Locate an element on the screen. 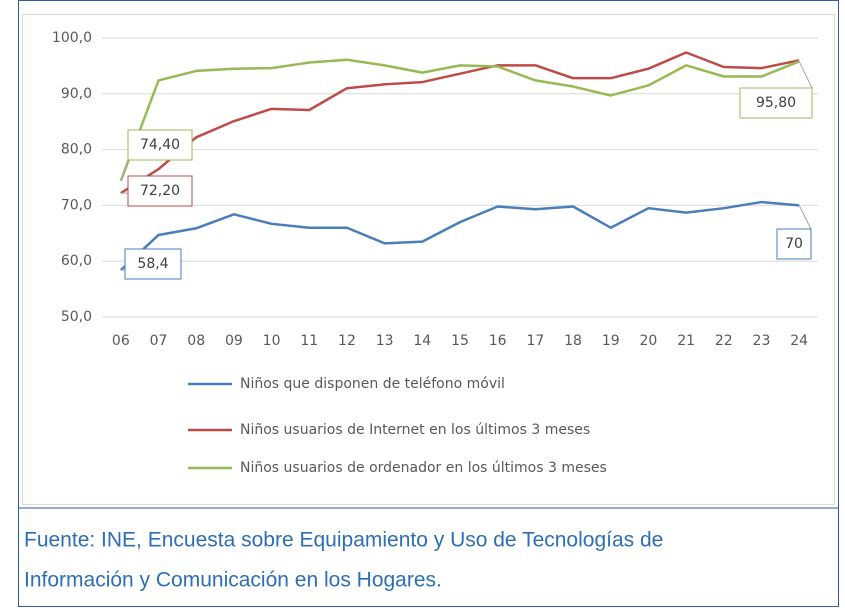 Image resolution: width=845 pixels, height=613 pixels. y-tick-label: 60,0 is located at coordinates (76, 261).